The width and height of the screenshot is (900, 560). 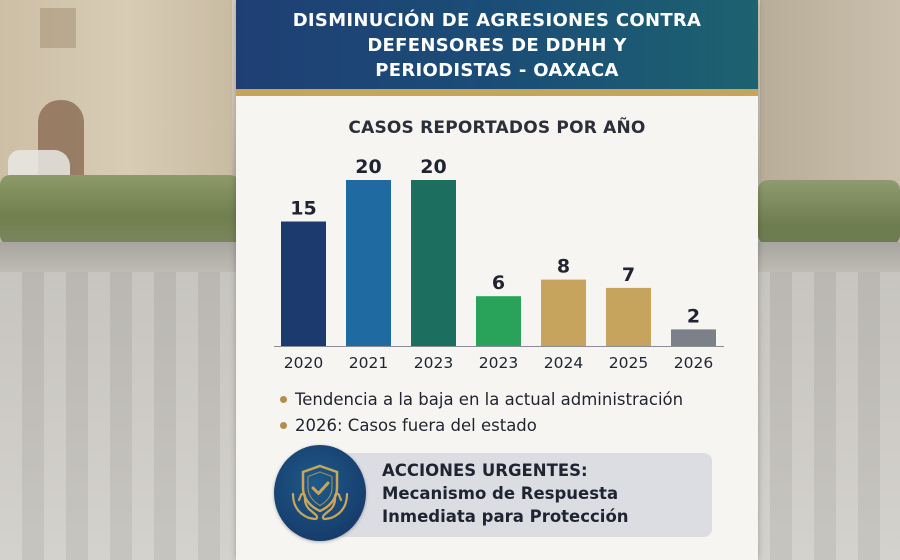 What do you see at coordinates (368, 363) in the screenshot?
I see `x-tick-label-1: 2021` at bounding box center [368, 363].